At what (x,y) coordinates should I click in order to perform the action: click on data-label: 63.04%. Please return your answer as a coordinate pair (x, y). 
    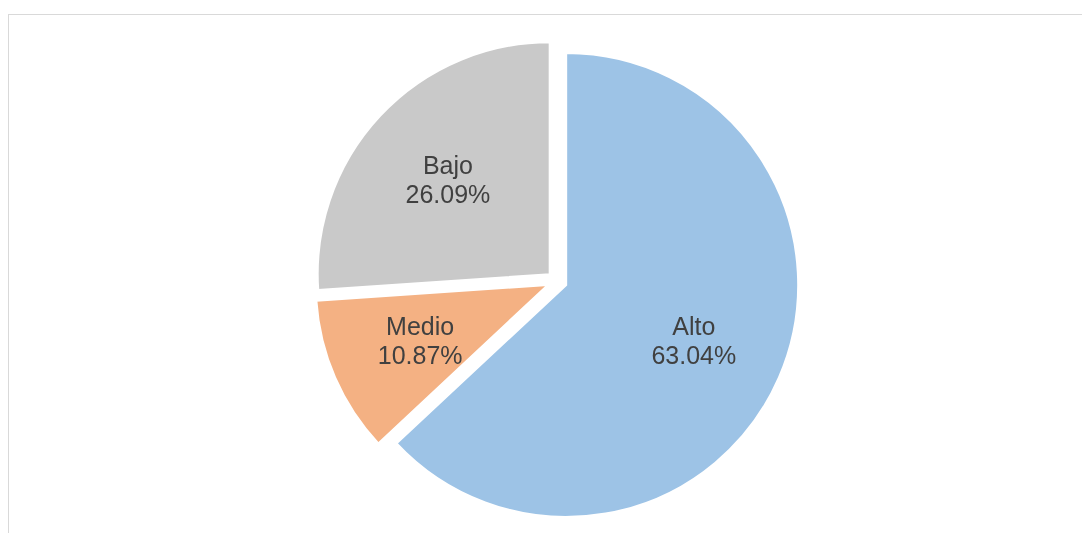
    Looking at the image, I should click on (694, 355).